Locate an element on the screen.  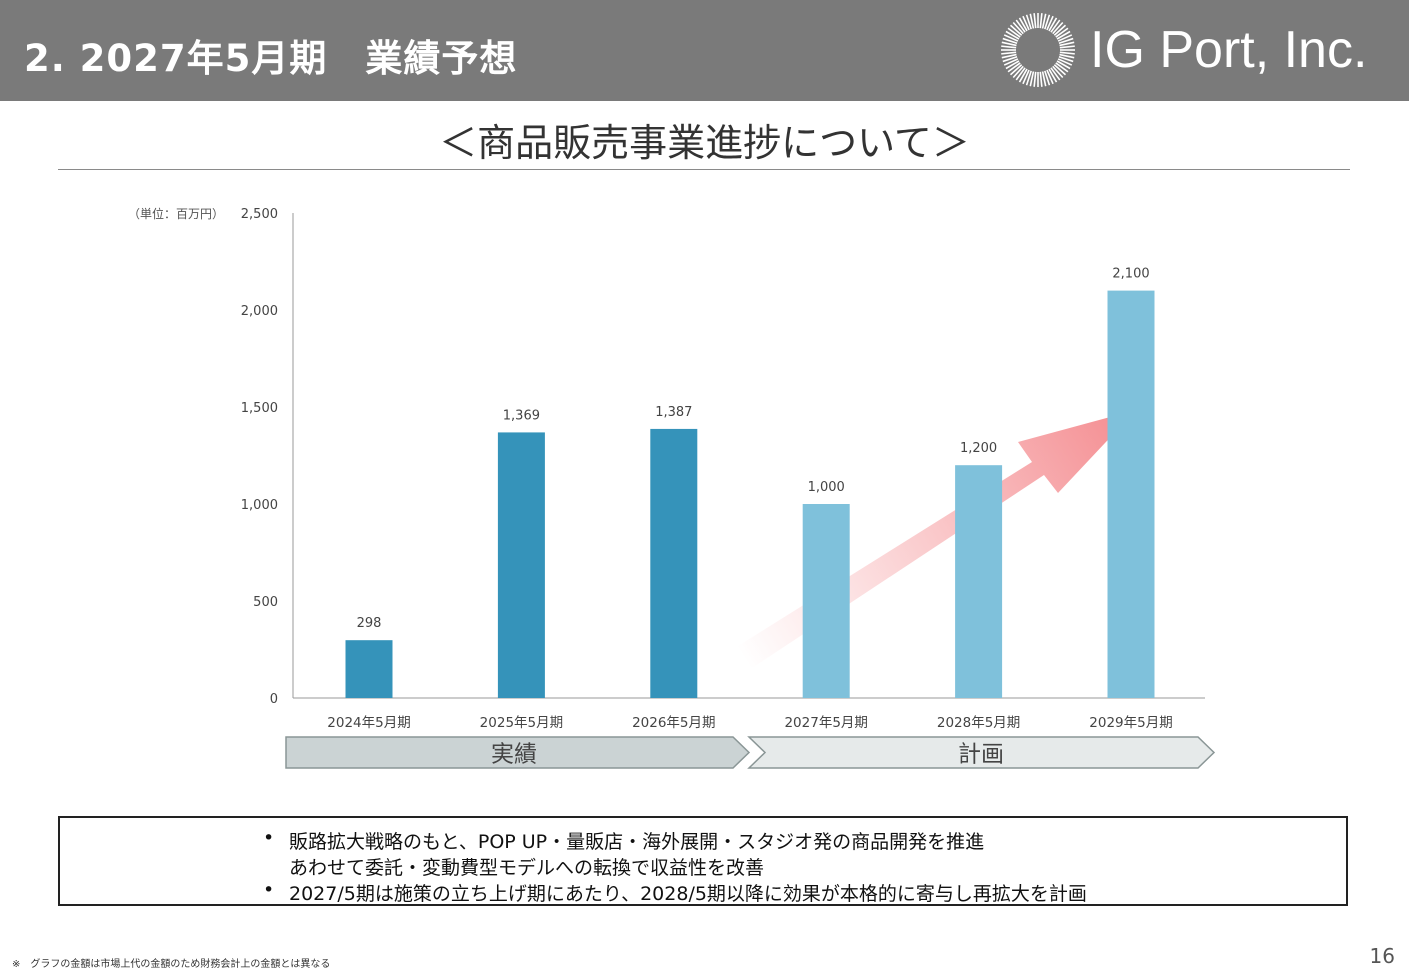
data-label: 1,387 is located at coordinates (673, 412).